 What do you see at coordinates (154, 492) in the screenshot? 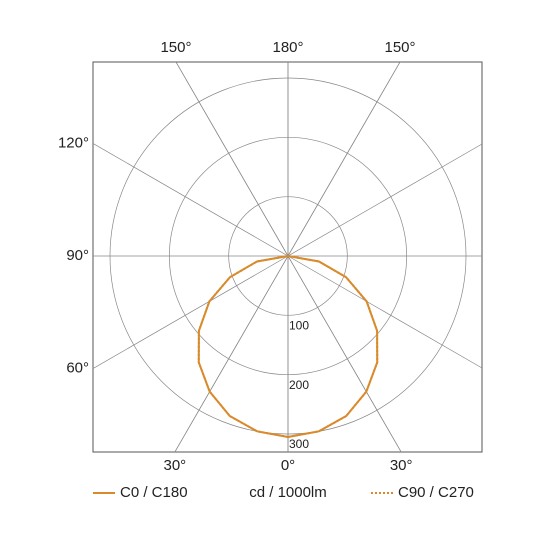
I see `legend-label: C0 / C180` at bounding box center [154, 492].